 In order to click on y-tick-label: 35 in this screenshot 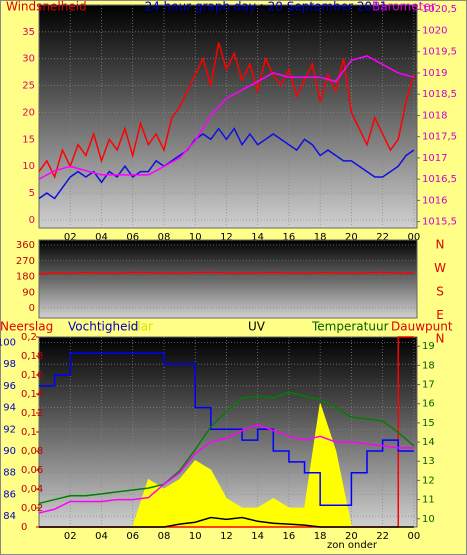, I will do `click(28, 32)`.